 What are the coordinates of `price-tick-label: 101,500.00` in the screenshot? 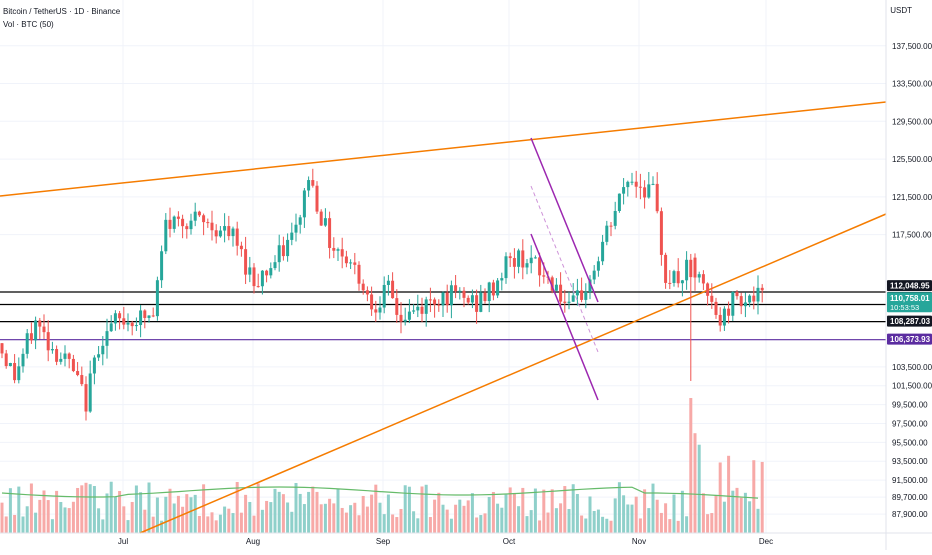 It's located at (912, 386).